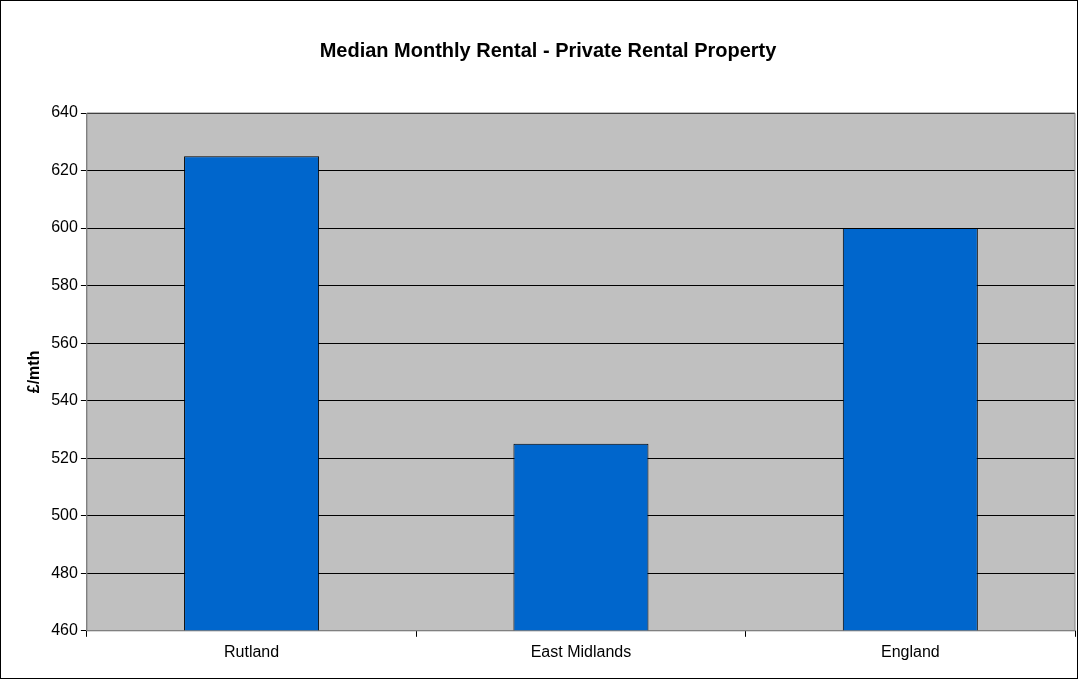 The height and width of the screenshot is (679, 1078). What do you see at coordinates (64, 572) in the screenshot?
I see `y-tick-label: 480` at bounding box center [64, 572].